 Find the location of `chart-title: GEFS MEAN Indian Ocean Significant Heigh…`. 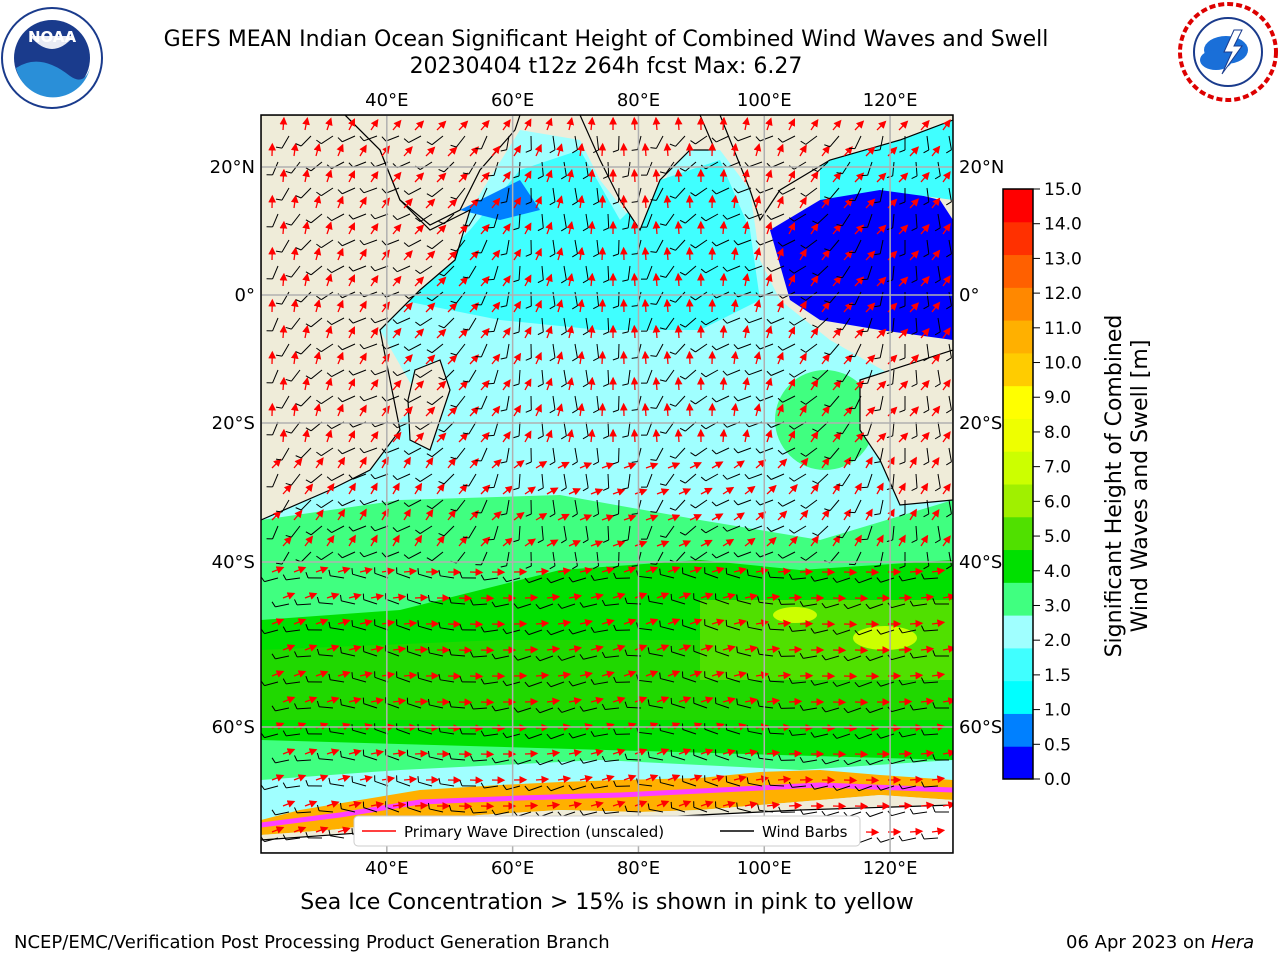

chart-title: GEFS MEAN Indian Ocean Significant Heigh… is located at coordinates (606, 39).